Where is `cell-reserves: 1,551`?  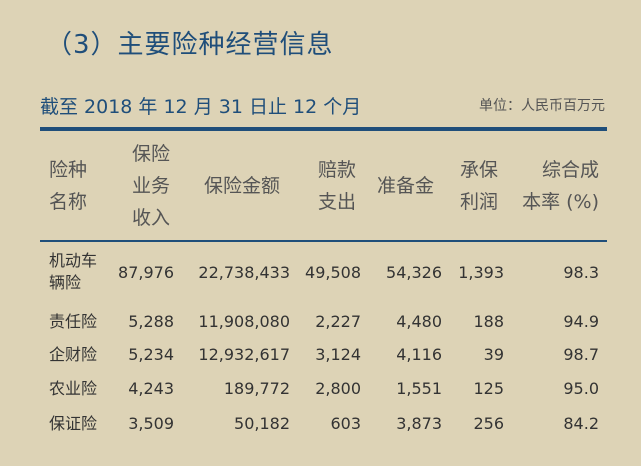 cell-reserves: 1,551 is located at coordinates (419, 388).